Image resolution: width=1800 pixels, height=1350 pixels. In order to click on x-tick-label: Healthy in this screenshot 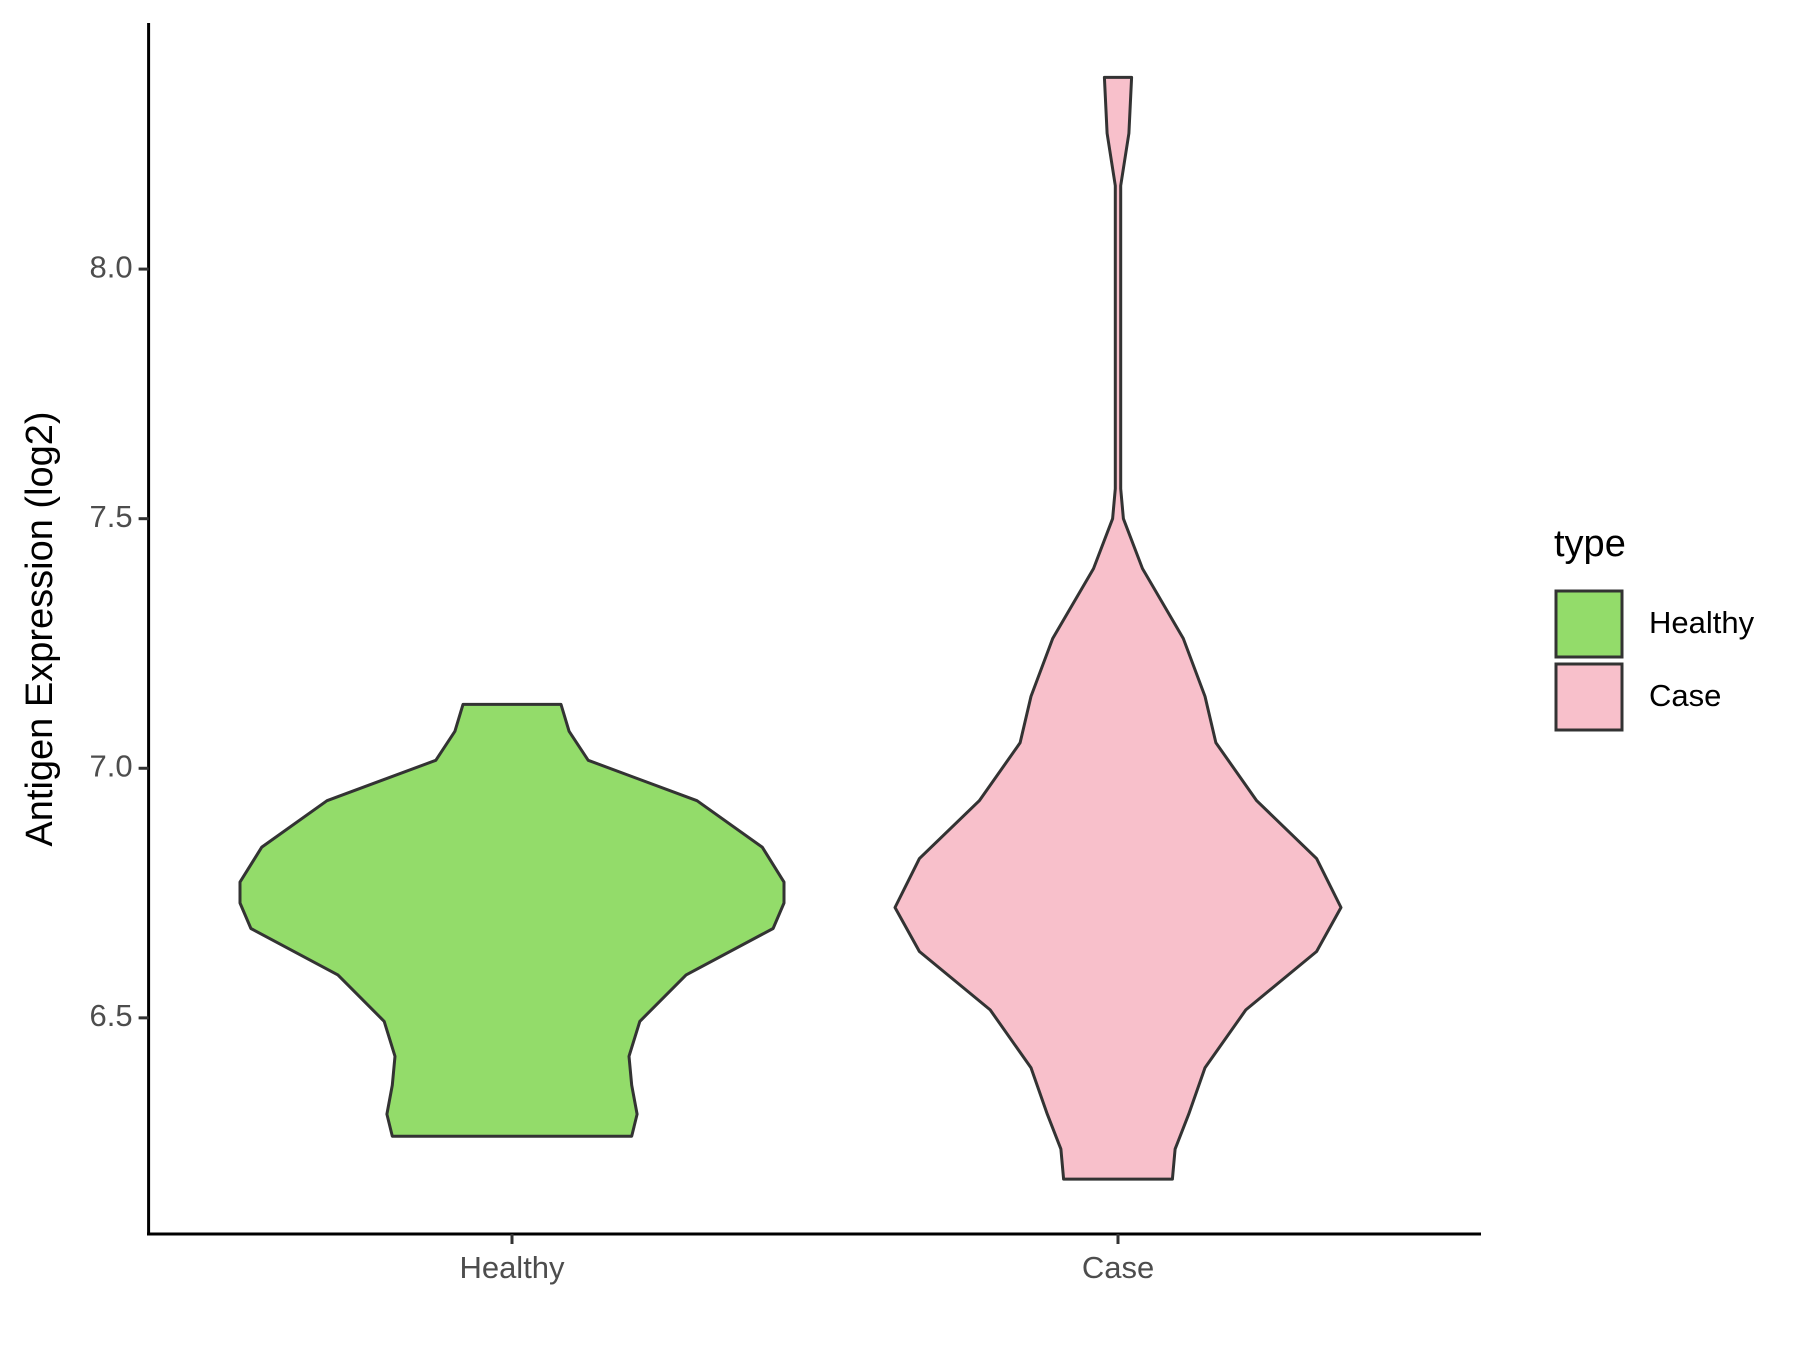, I will do `click(512, 1267)`.